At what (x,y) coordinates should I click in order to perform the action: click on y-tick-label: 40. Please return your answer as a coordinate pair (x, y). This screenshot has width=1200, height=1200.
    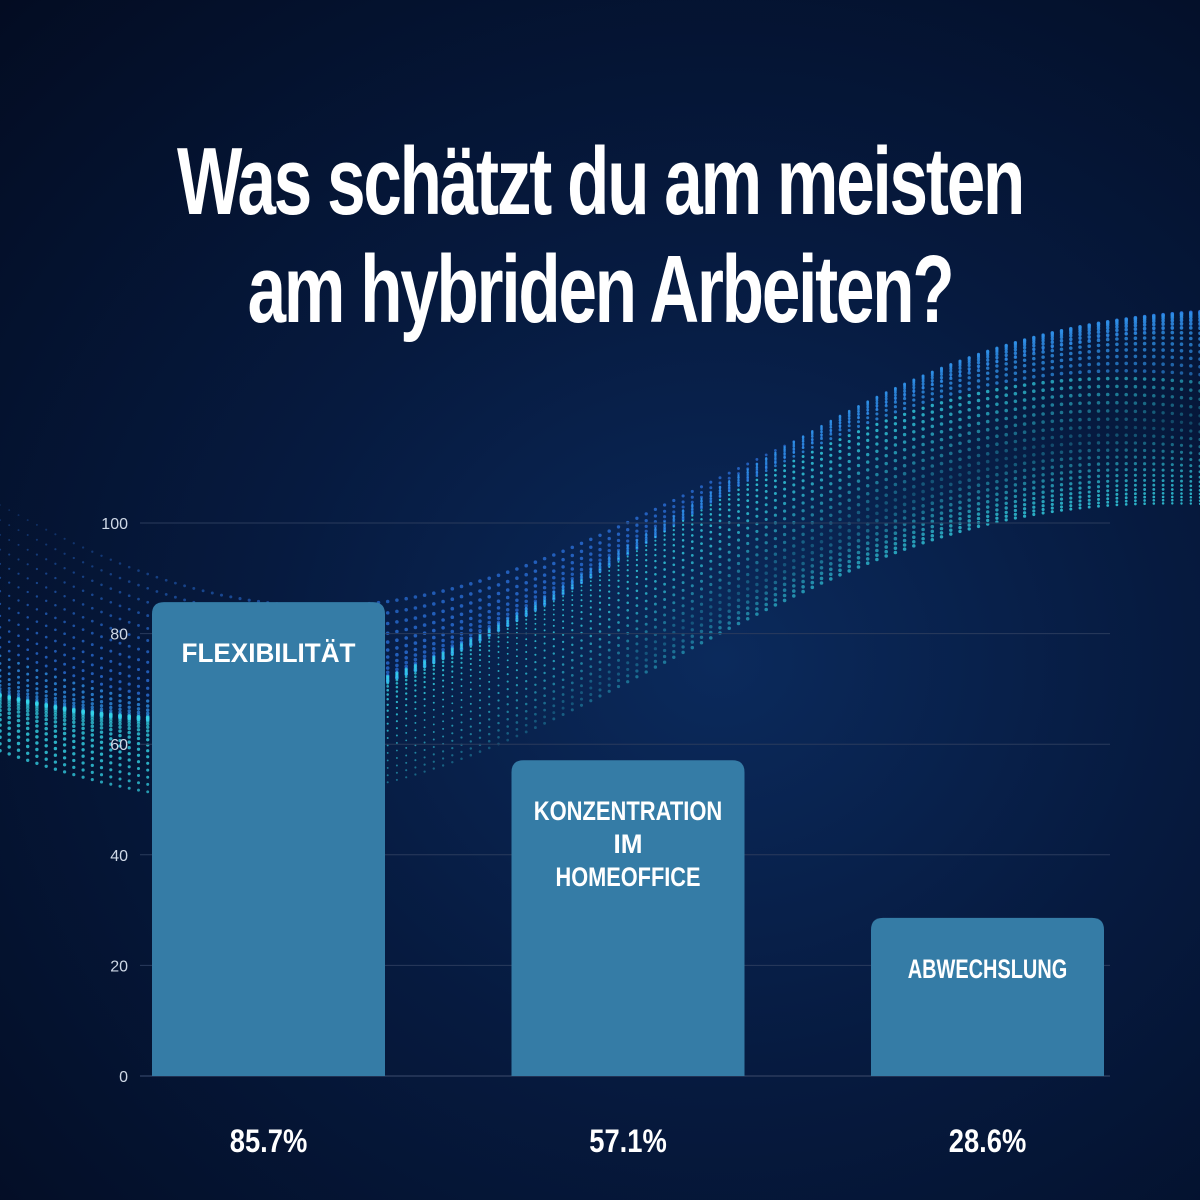
    Looking at the image, I should click on (119, 856).